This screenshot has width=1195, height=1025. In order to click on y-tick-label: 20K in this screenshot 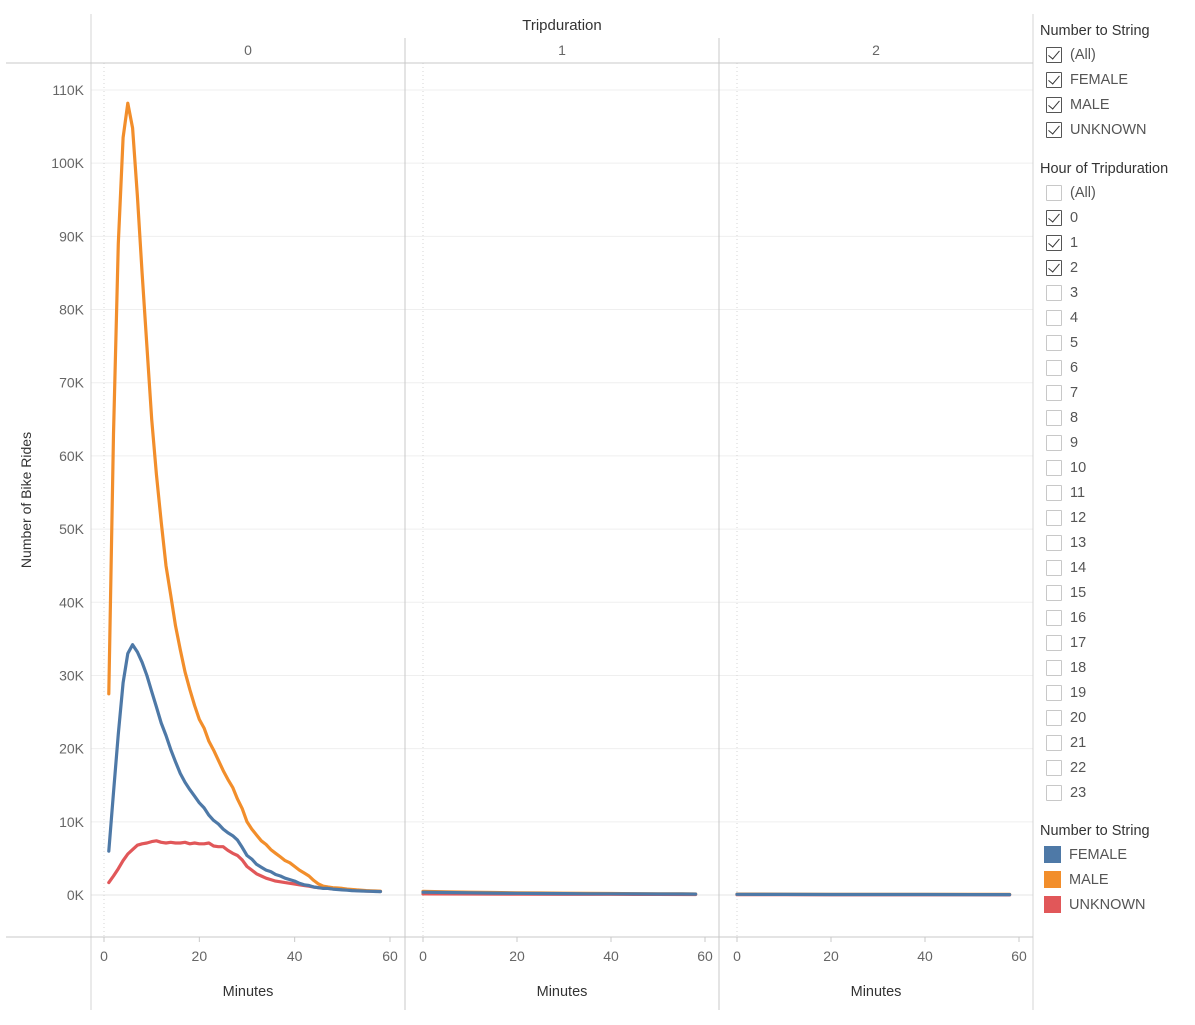, I will do `click(72, 749)`.